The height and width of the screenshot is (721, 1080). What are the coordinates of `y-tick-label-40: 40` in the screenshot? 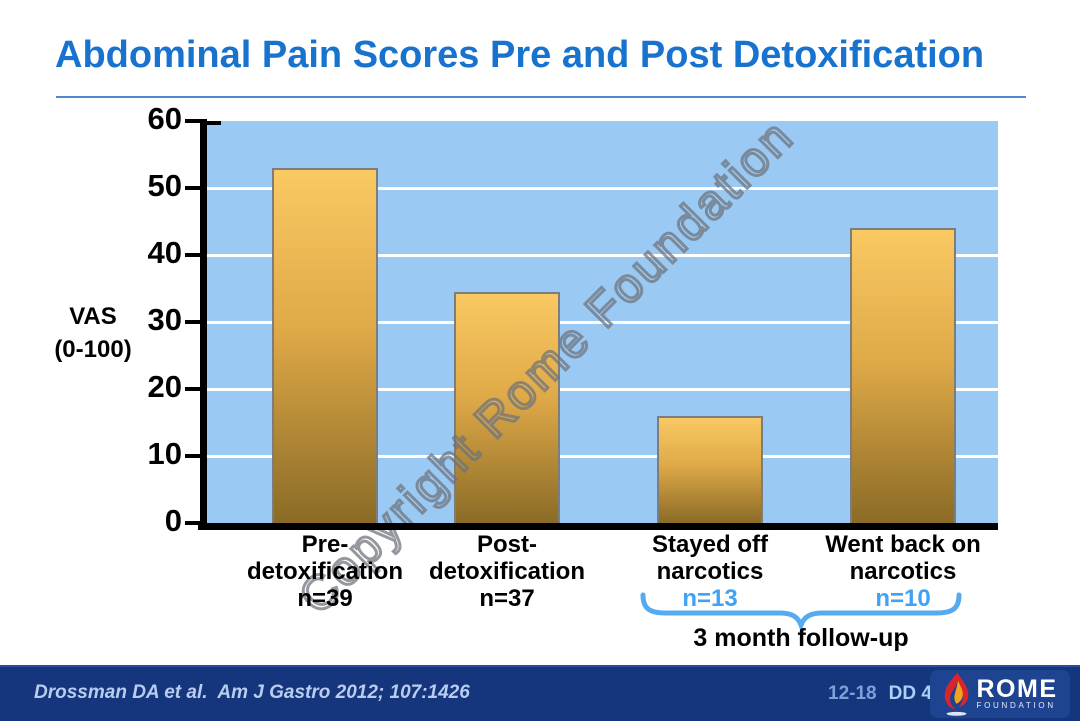 It's located at (164, 252).